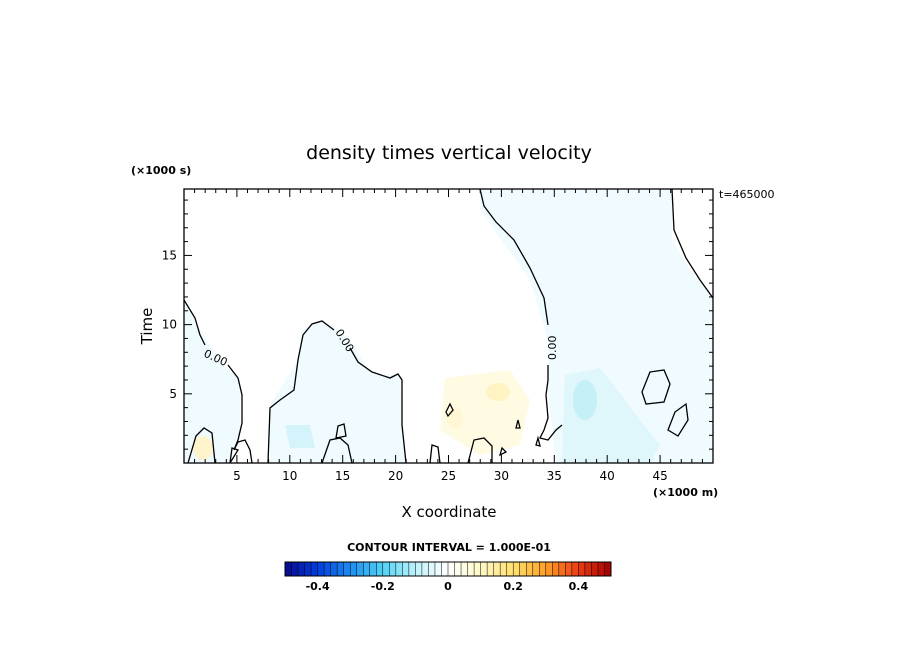  I want to click on contour-interval: CONTOUR INTERVAL = 1.000E-01, so click(449, 547).